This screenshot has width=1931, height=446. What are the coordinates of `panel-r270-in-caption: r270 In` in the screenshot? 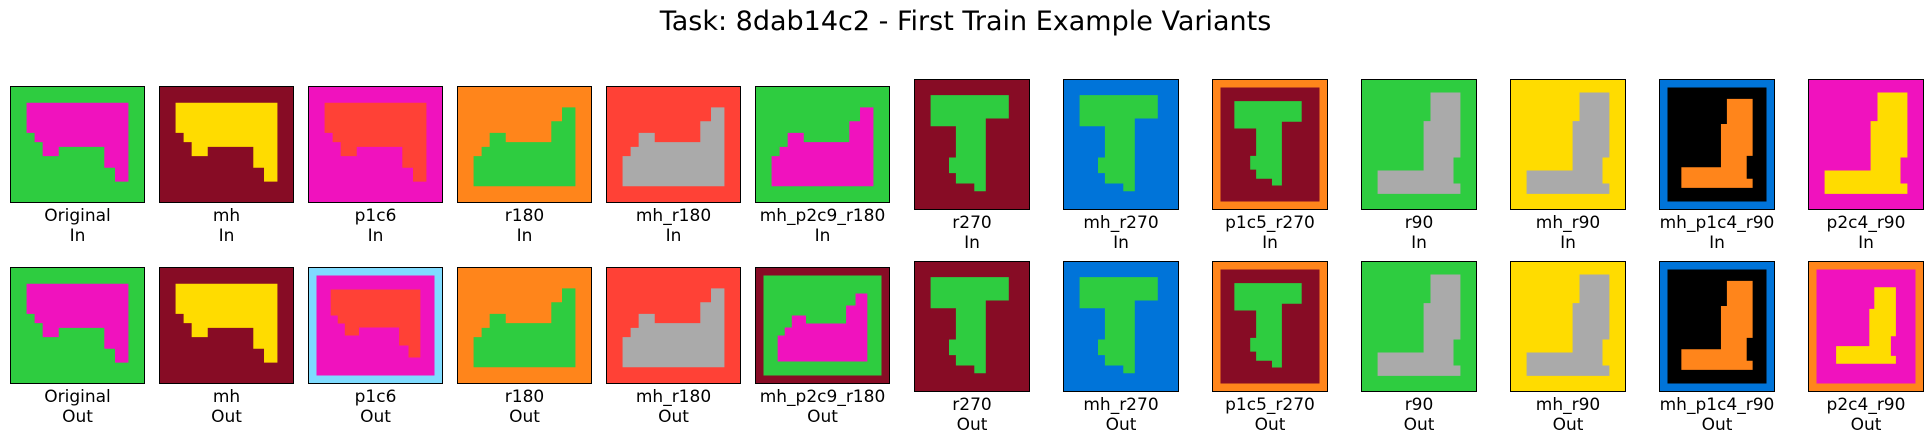 It's located at (972, 233).